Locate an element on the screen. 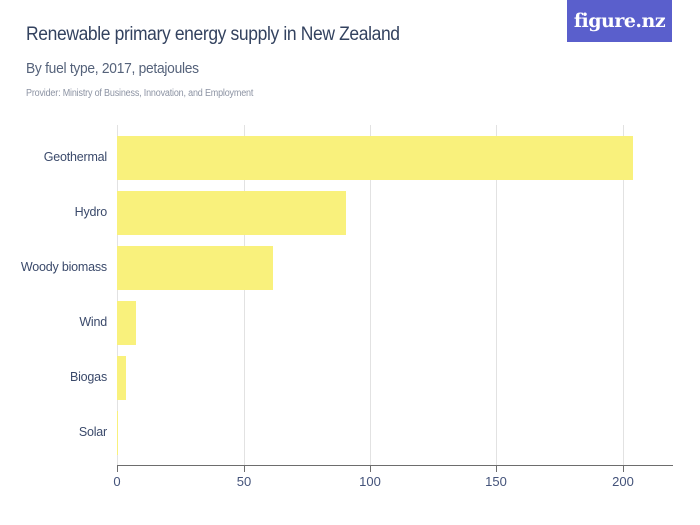 The width and height of the screenshot is (700, 525). bar-woody-biomass is located at coordinates (195, 268).